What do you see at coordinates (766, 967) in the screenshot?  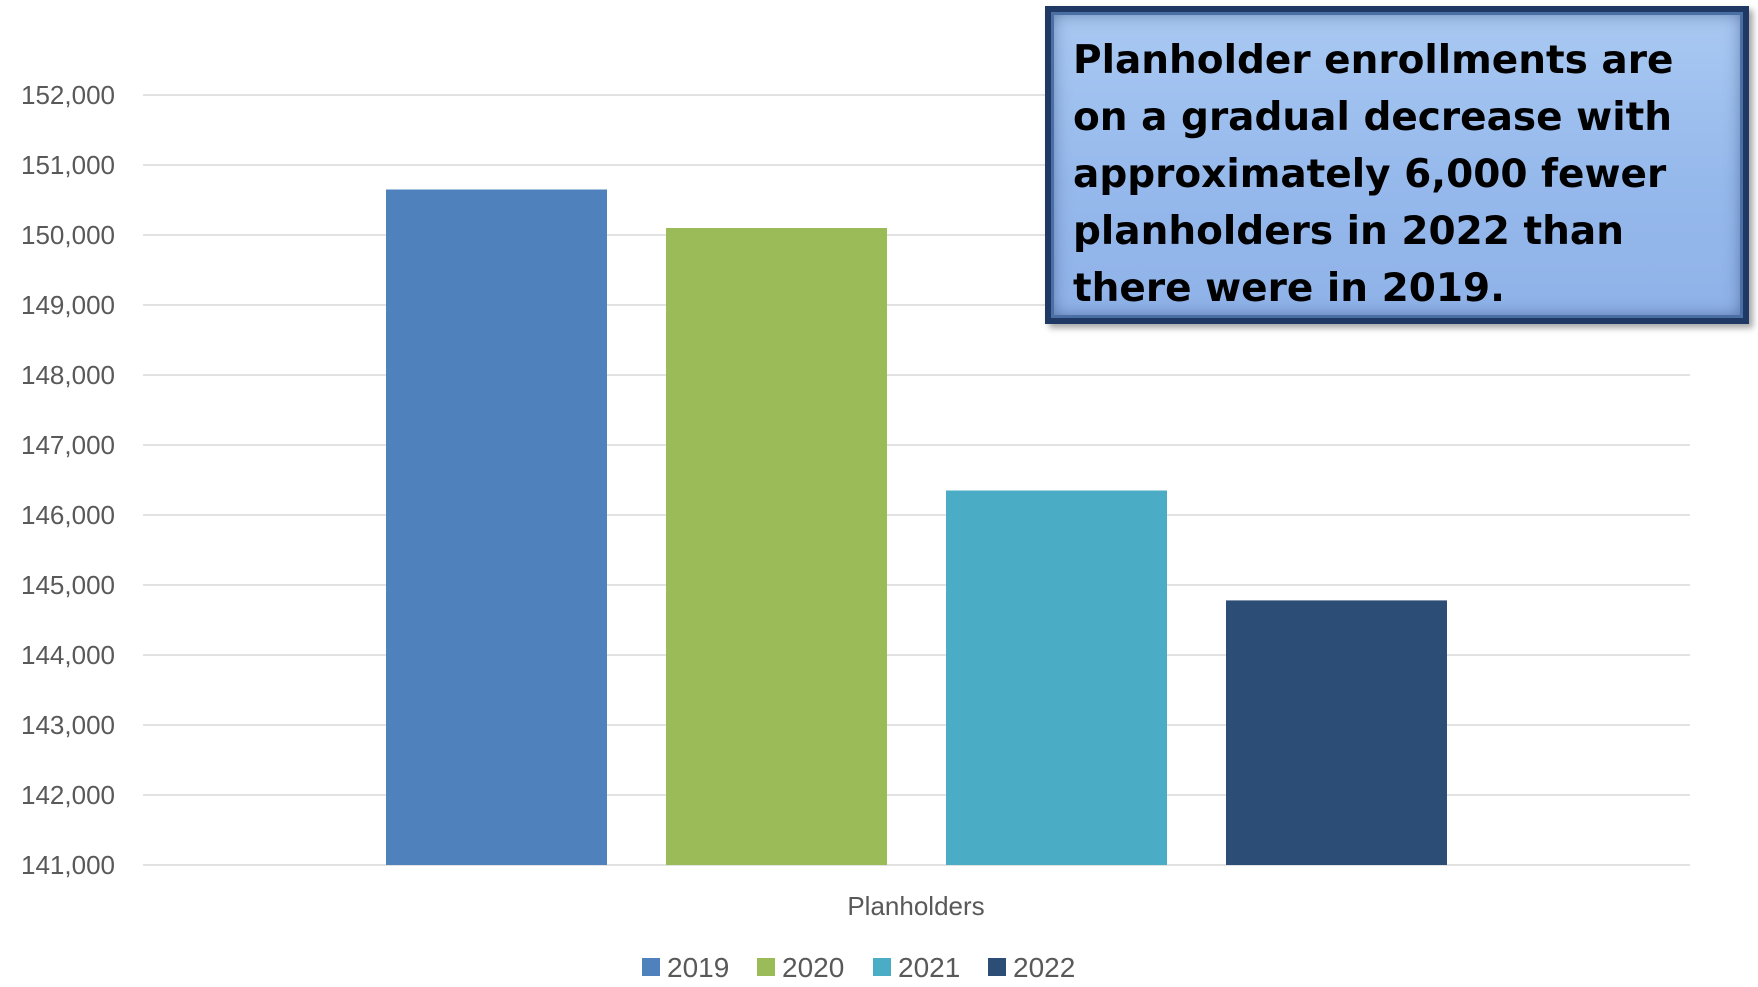 I see `legend-swatch-2020` at bounding box center [766, 967].